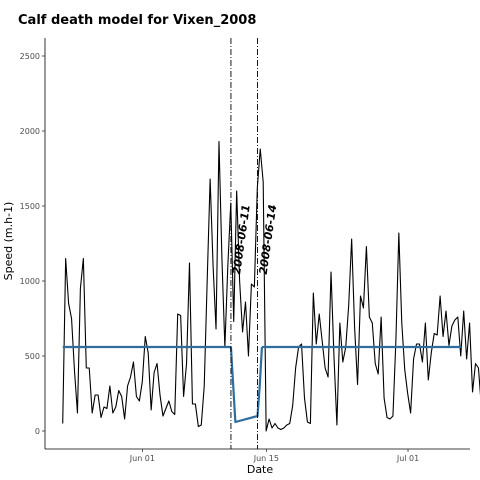 This screenshot has width=480, height=480. I want to click on y-tick-label: 500, so click(32, 356).